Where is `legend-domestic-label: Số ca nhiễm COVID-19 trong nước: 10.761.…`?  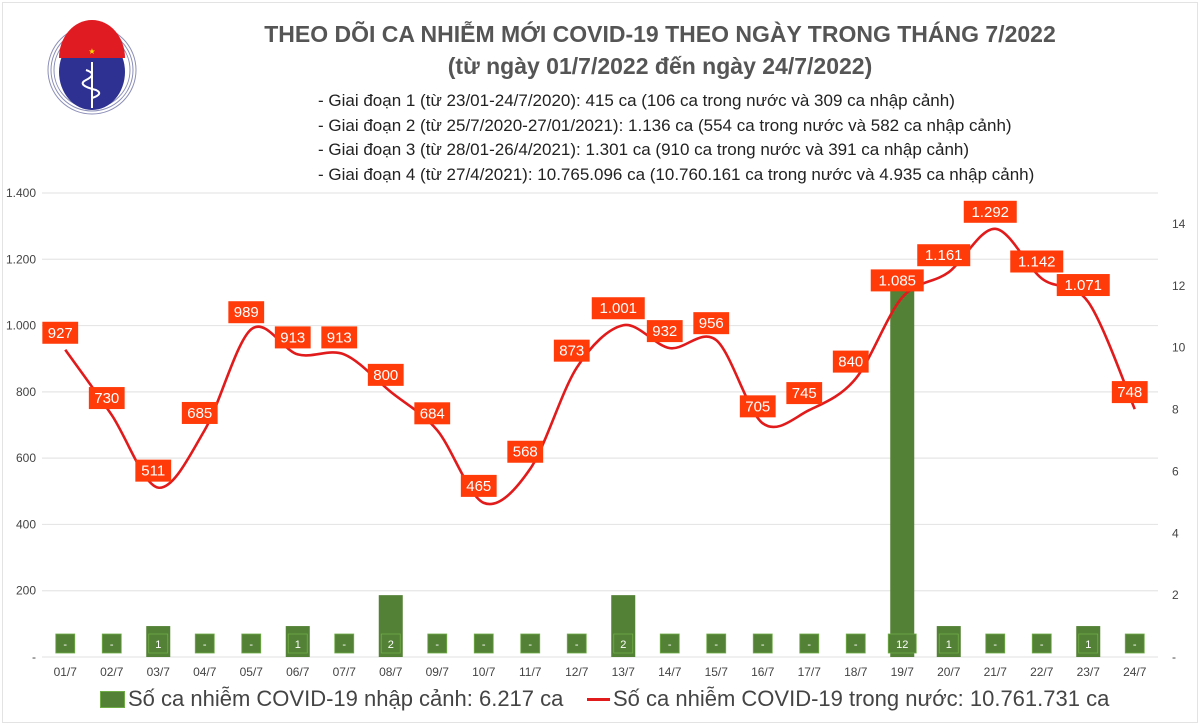
legend-domestic-label: Số ca nhiễm COVID-19 trong nước: 10.761.… is located at coordinates (861, 698).